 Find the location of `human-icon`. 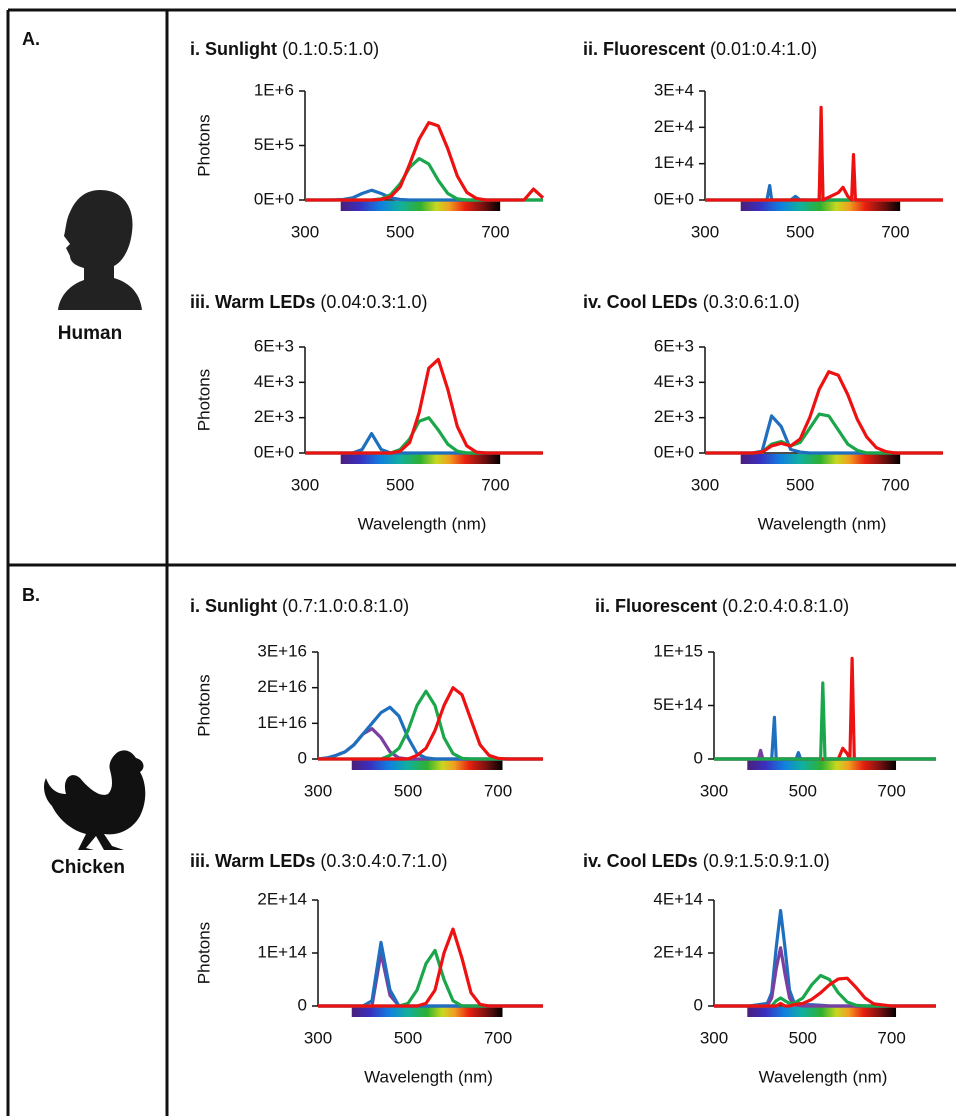

human-icon is located at coordinates (100, 250).